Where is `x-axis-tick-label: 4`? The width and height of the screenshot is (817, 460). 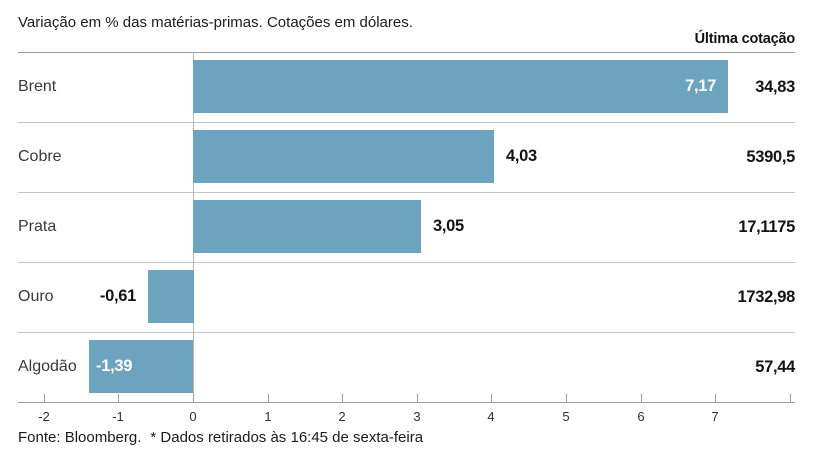
x-axis-tick-label: 4 is located at coordinates (491, 416).